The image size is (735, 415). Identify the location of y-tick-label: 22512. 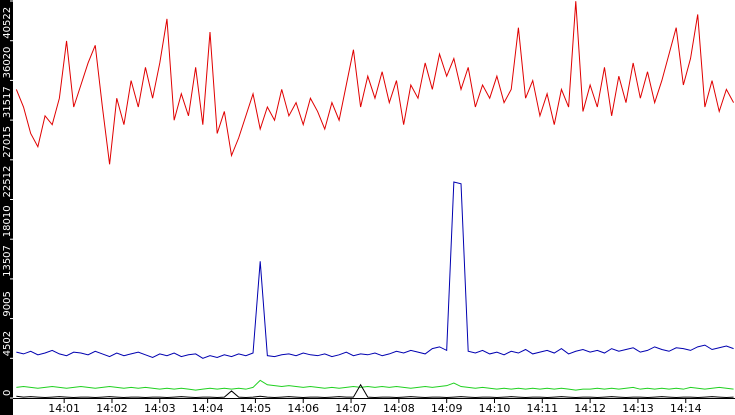
(7, 182).